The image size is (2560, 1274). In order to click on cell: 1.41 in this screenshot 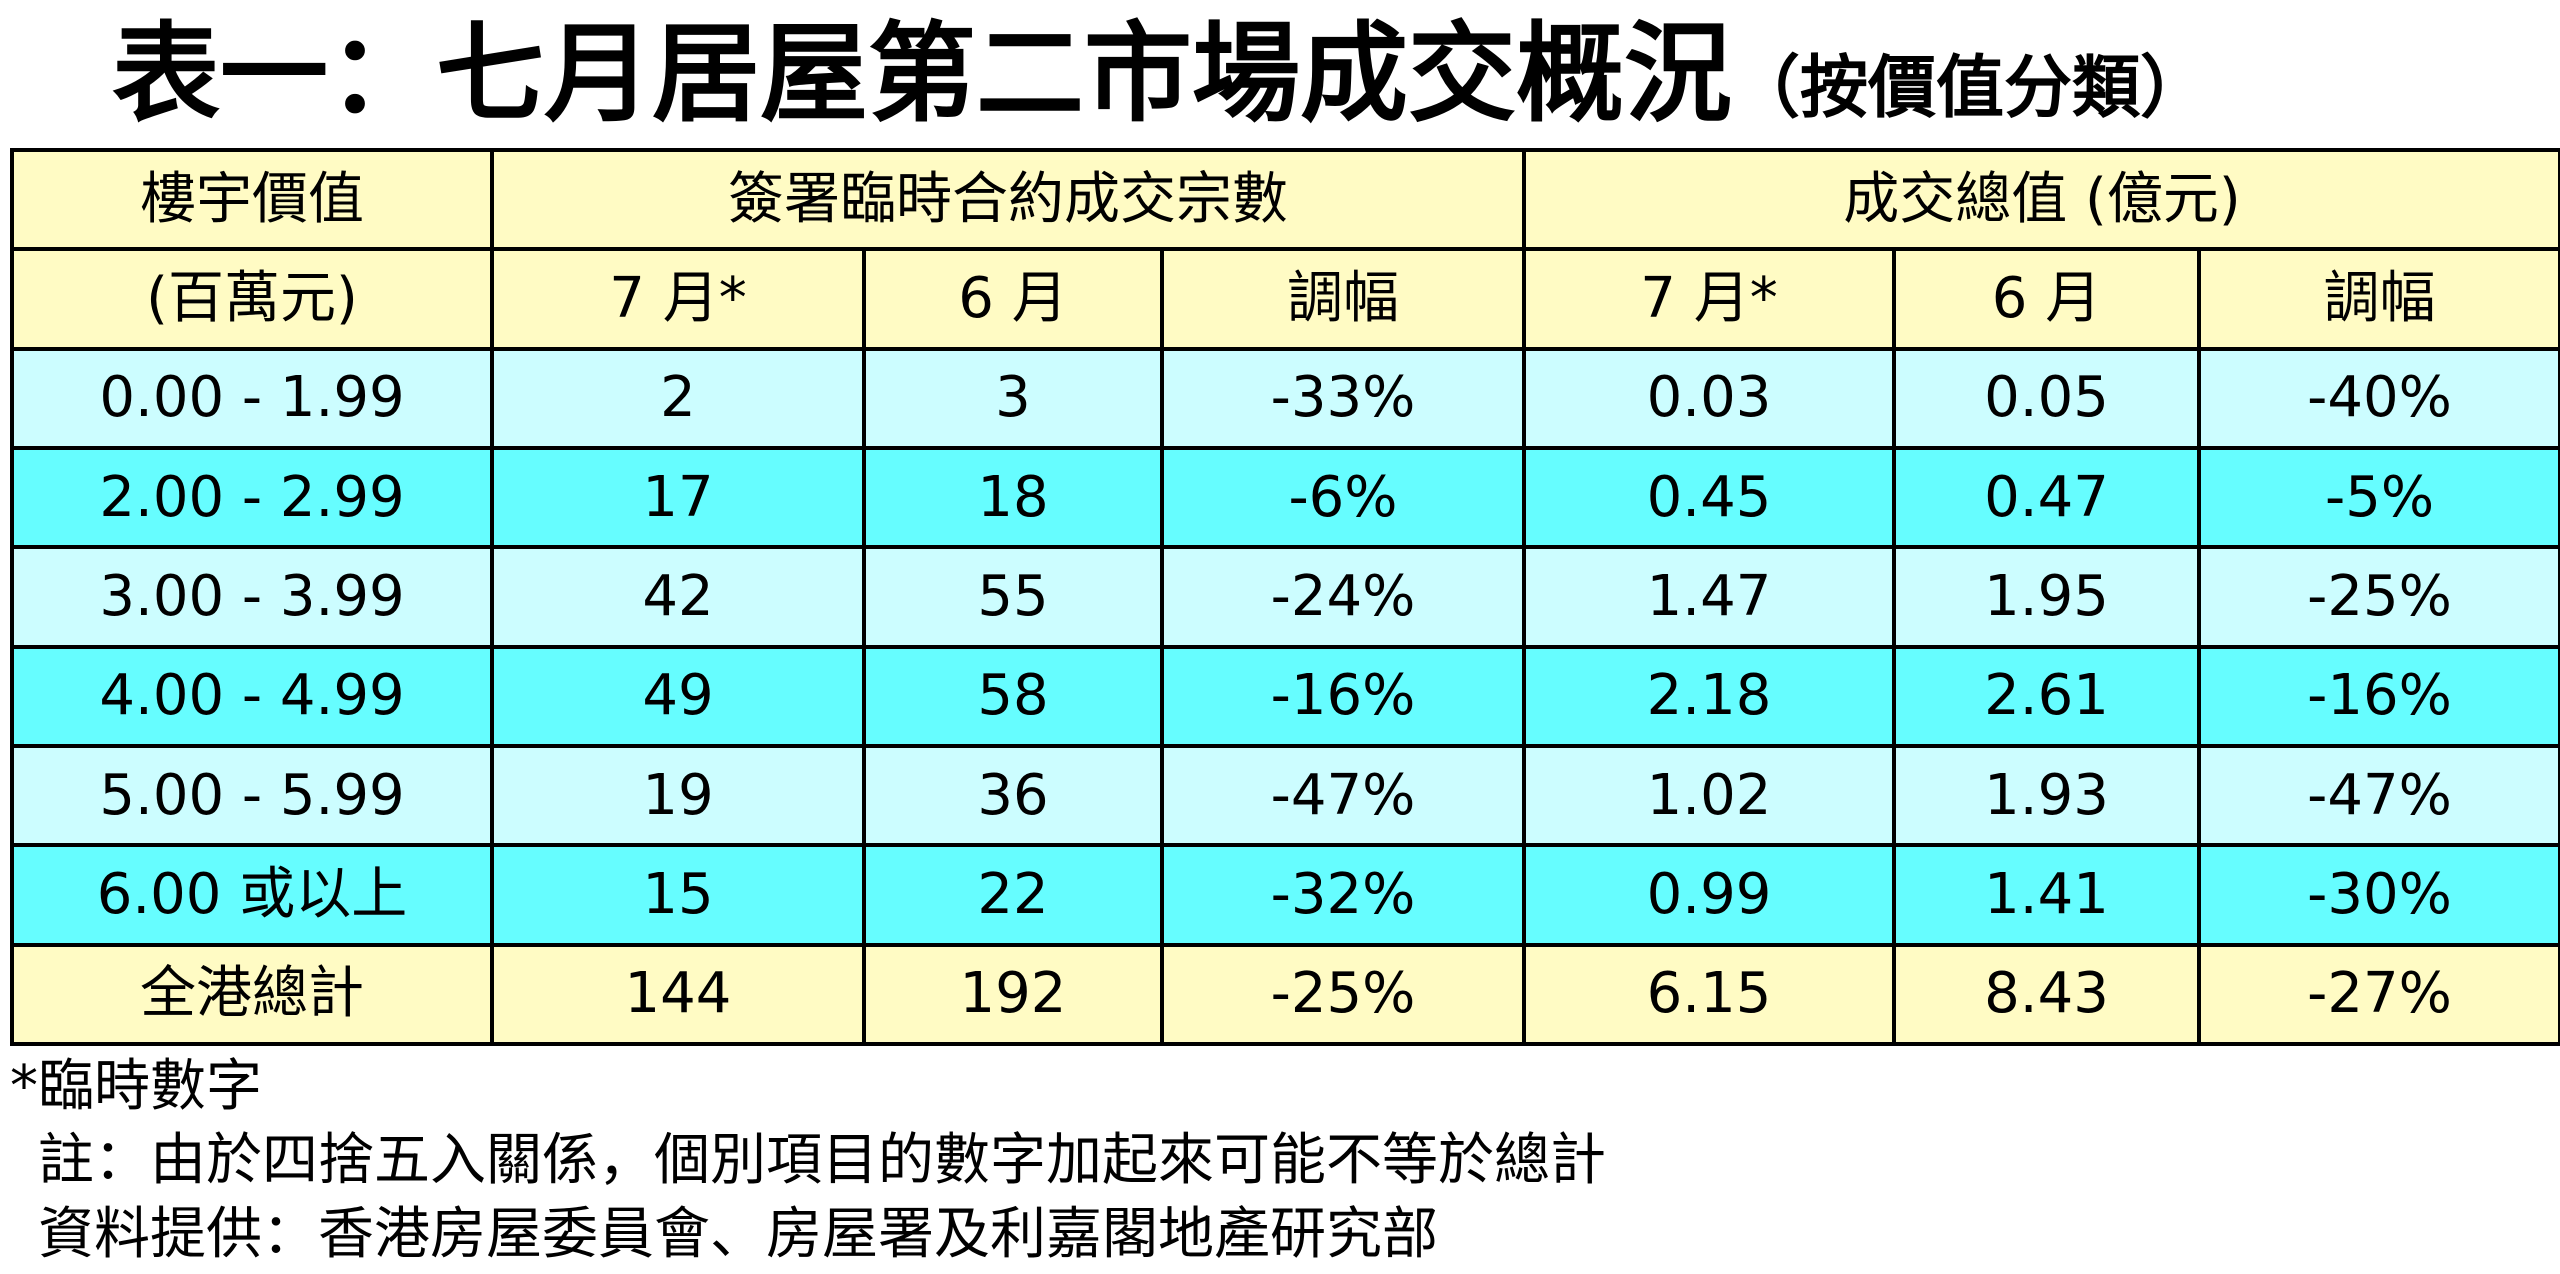, I will do `click(2046, 895)`.